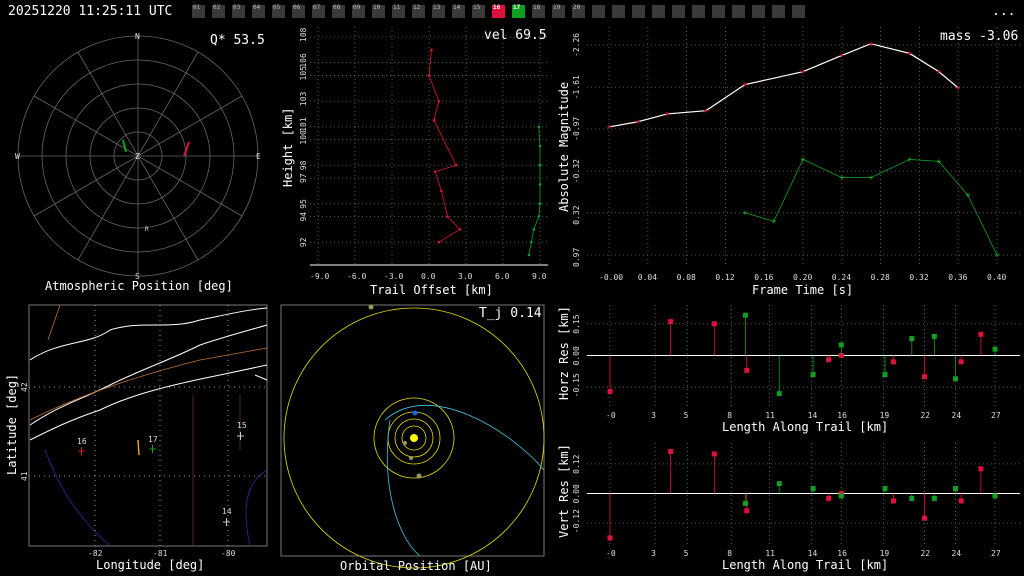  I want to click on camera-06: 06, so click(298, 11).